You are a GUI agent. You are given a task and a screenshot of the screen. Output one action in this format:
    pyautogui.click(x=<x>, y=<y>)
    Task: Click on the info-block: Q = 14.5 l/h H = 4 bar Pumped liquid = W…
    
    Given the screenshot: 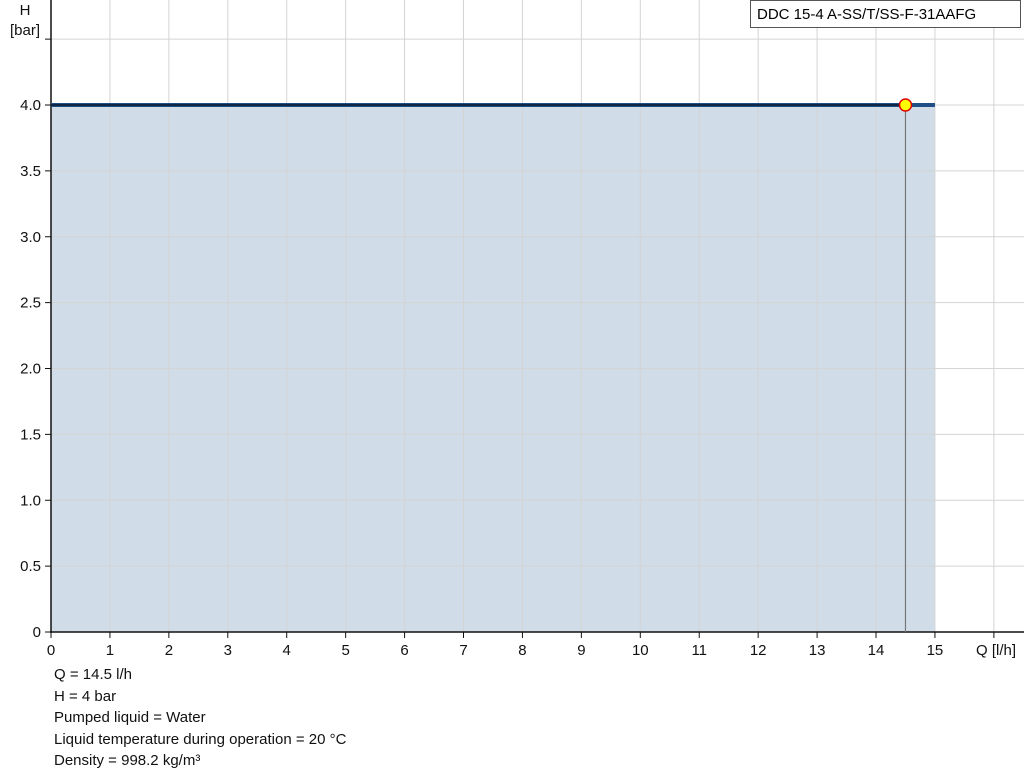 What is the action you would take?
    pyautogui.click(x=200, y=718)
    